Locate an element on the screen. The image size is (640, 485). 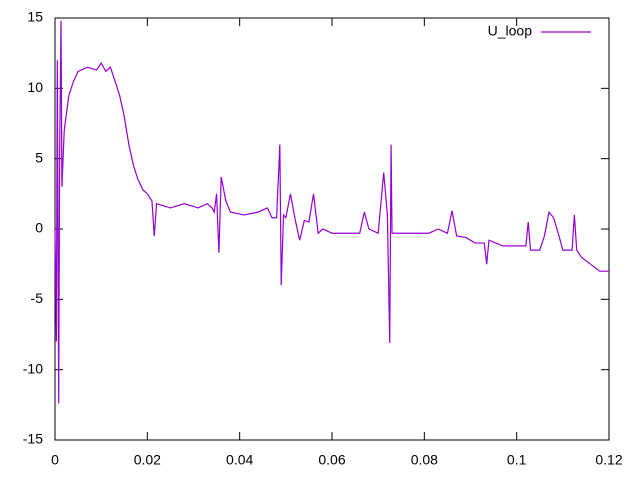
y-tick-label: -10 is located at coordinates (33, 368).